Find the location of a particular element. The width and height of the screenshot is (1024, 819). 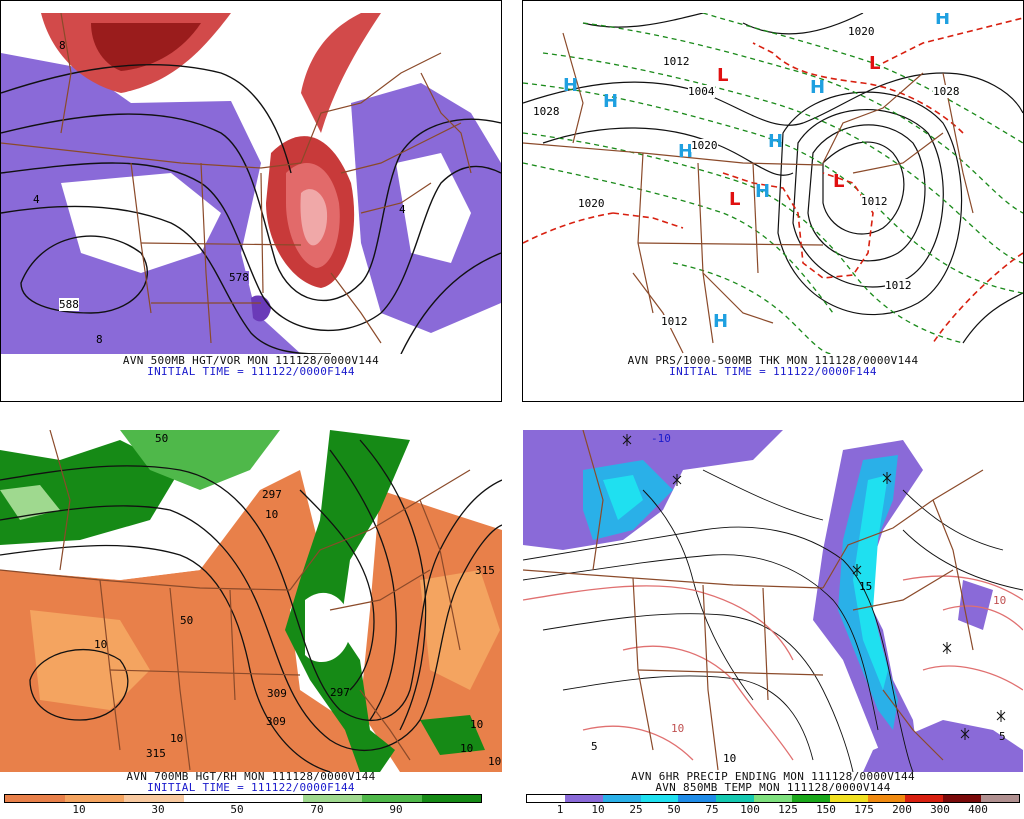

scale-label: 125 is located at coordinates (788, 809).